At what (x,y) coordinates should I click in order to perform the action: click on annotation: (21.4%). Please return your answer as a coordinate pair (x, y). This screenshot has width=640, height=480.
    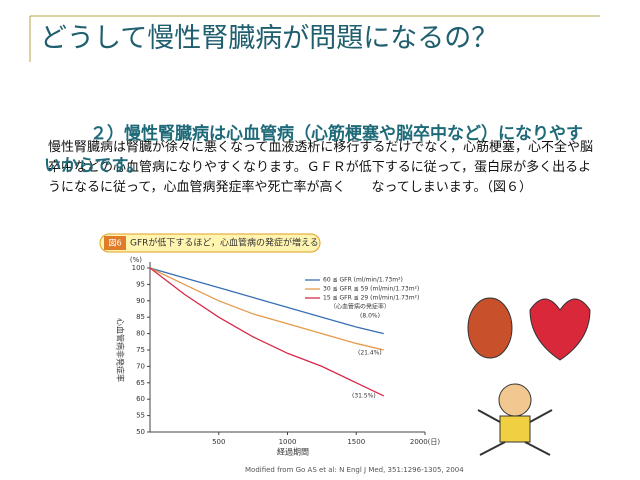
    Looking at the image, I should click on (370, 353).